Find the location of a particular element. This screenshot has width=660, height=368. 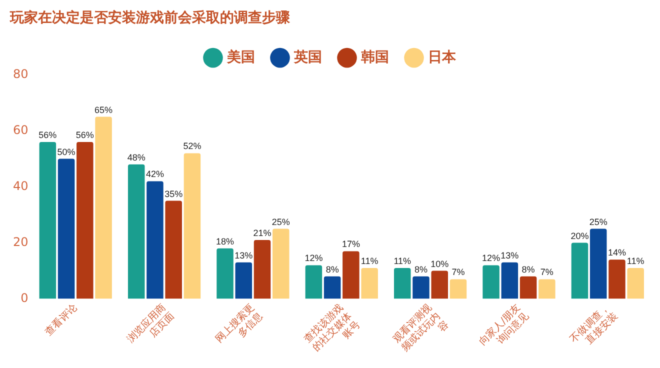

data-label: 42% is located at coordinates (155, 174).